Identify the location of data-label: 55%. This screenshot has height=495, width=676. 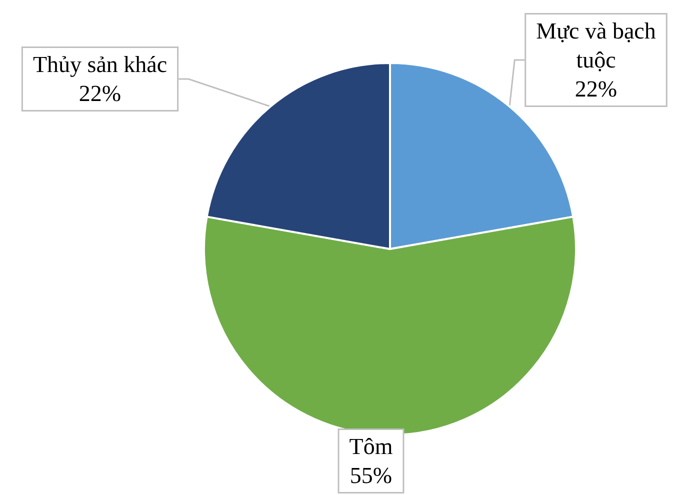
(371, 475).